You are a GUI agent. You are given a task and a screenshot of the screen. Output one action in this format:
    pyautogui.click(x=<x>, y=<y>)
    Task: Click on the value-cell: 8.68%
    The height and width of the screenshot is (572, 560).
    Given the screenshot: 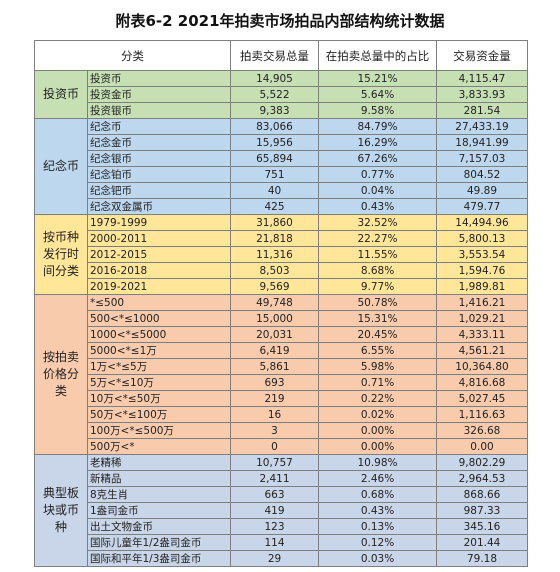 What is the action you would take?
    pyautogui.click(x=377, y=270)
    